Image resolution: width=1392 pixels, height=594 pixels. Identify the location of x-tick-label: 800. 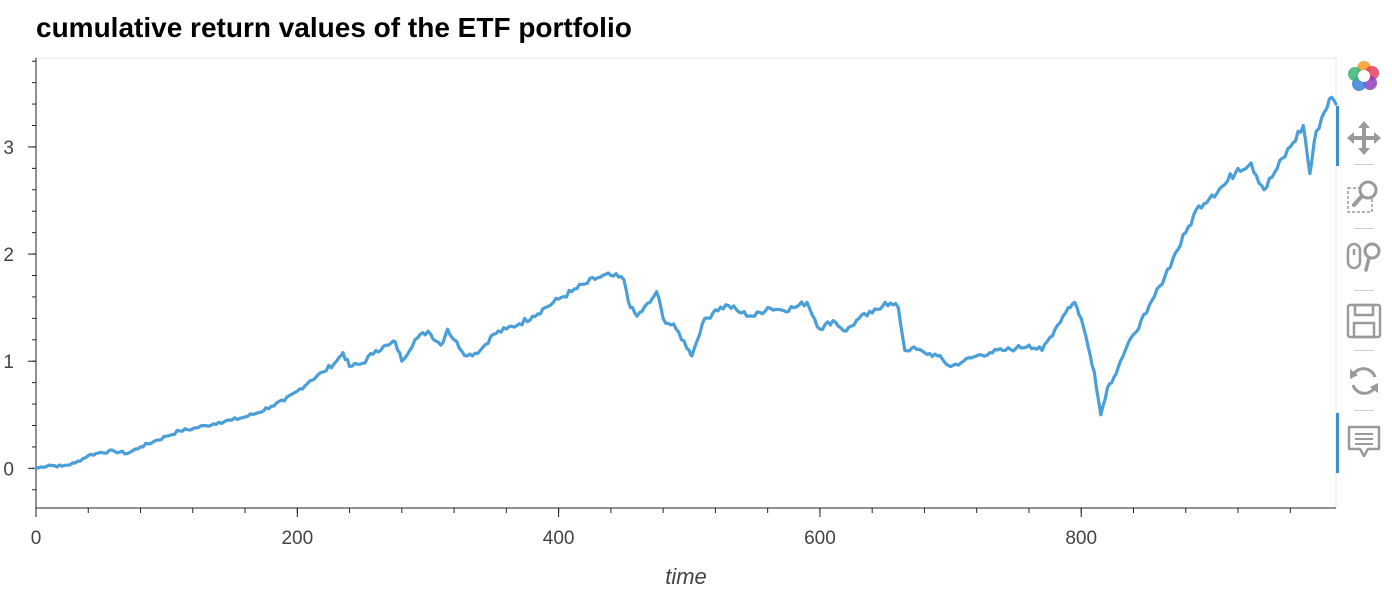
(1081, 538).